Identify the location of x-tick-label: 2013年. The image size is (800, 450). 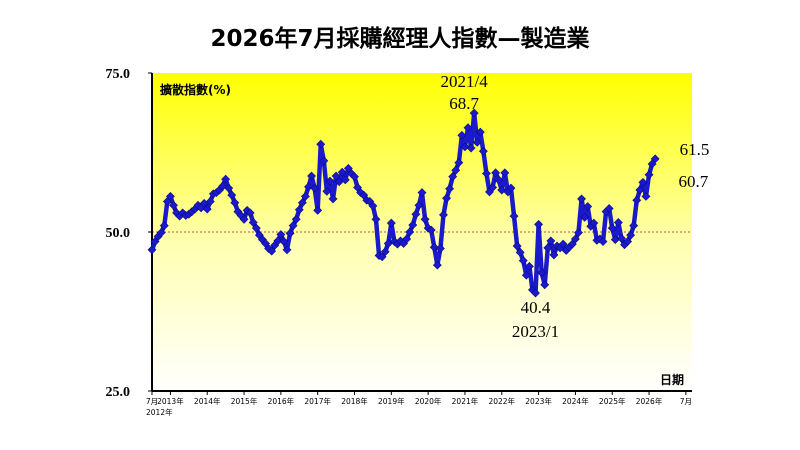
(170, 401).